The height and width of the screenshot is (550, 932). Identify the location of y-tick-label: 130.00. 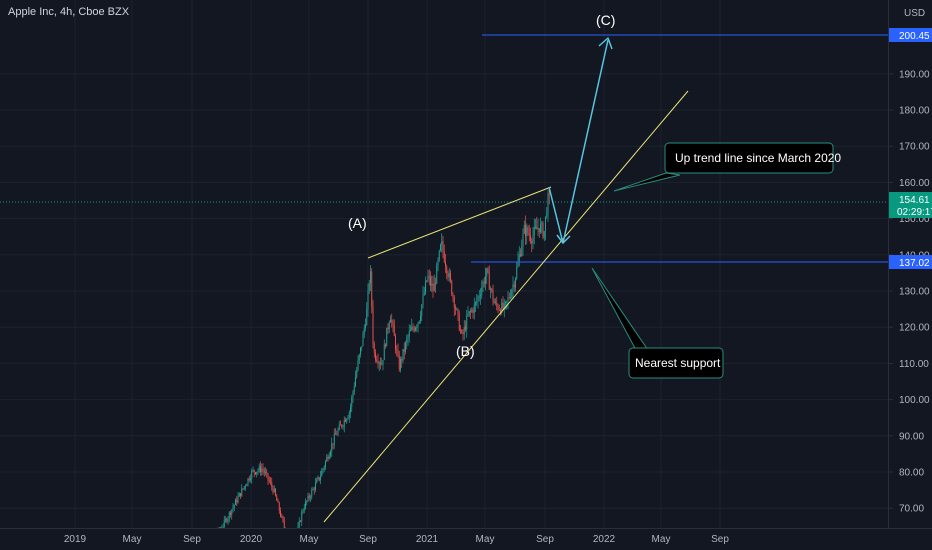
(914, 292).